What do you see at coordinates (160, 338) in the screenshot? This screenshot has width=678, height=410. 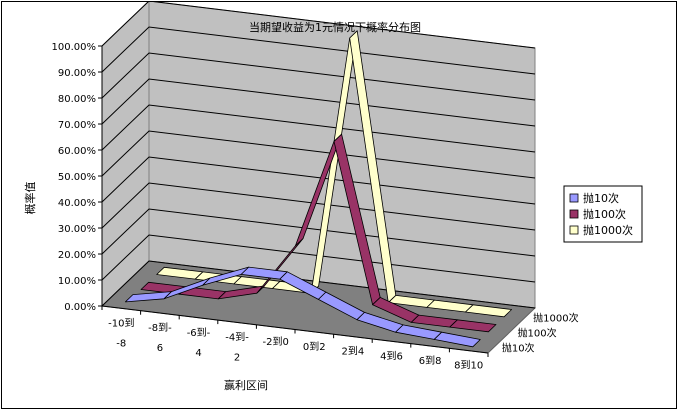 I see `x-tick-label: -8到-6` at bounding box center [160, 338].